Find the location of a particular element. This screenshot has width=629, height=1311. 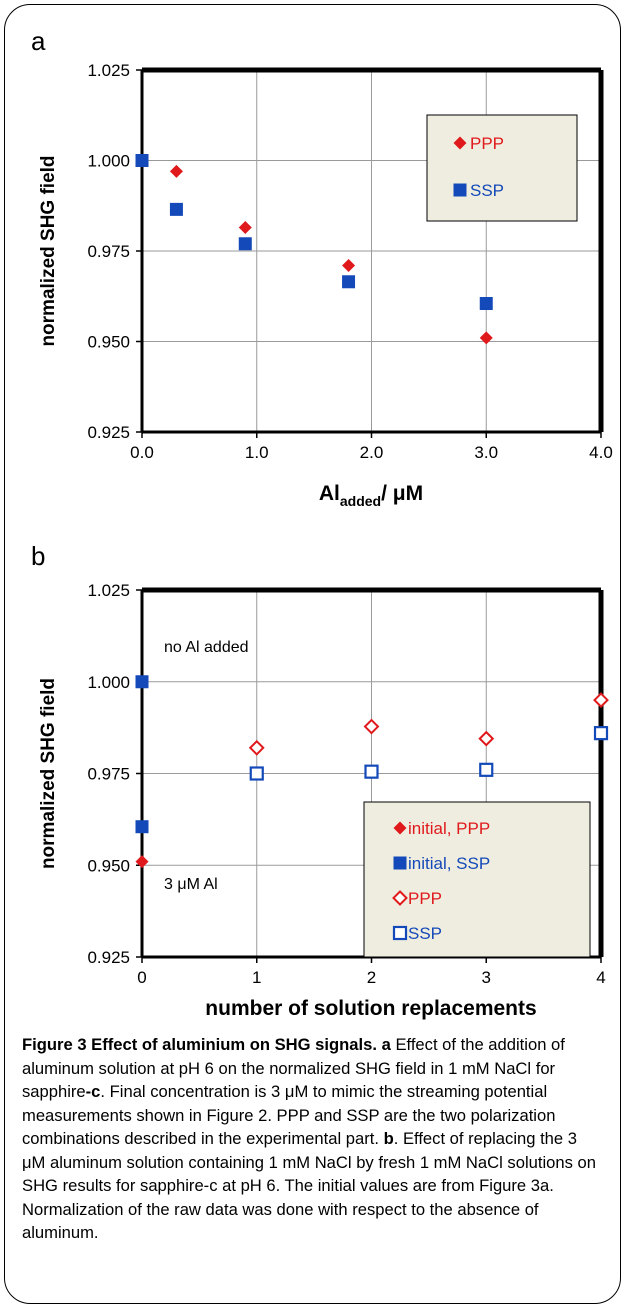

chart-b-y-tick-label: 1.000 is located at coordinates (108, 682).